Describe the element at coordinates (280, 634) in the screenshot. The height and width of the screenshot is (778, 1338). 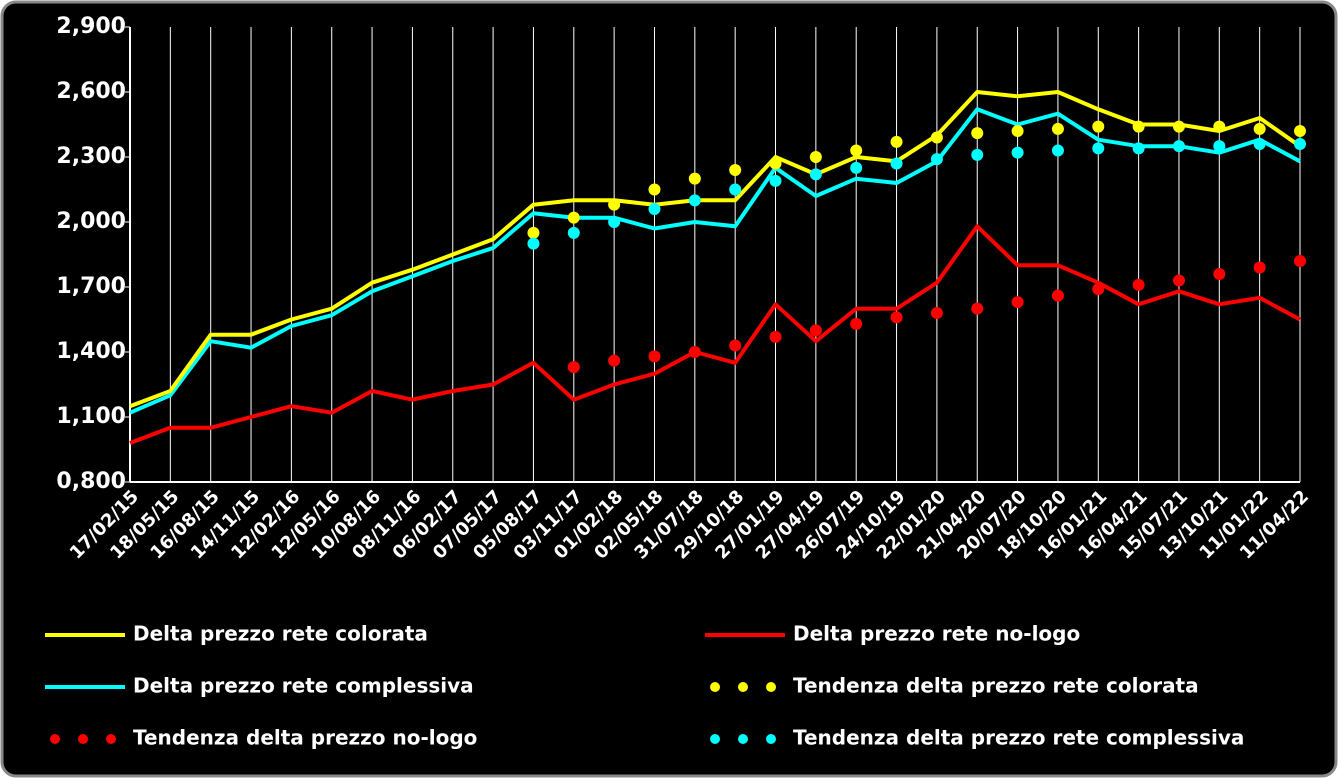
I see `legend-label: Delta prezzo rete colorata` at that location.